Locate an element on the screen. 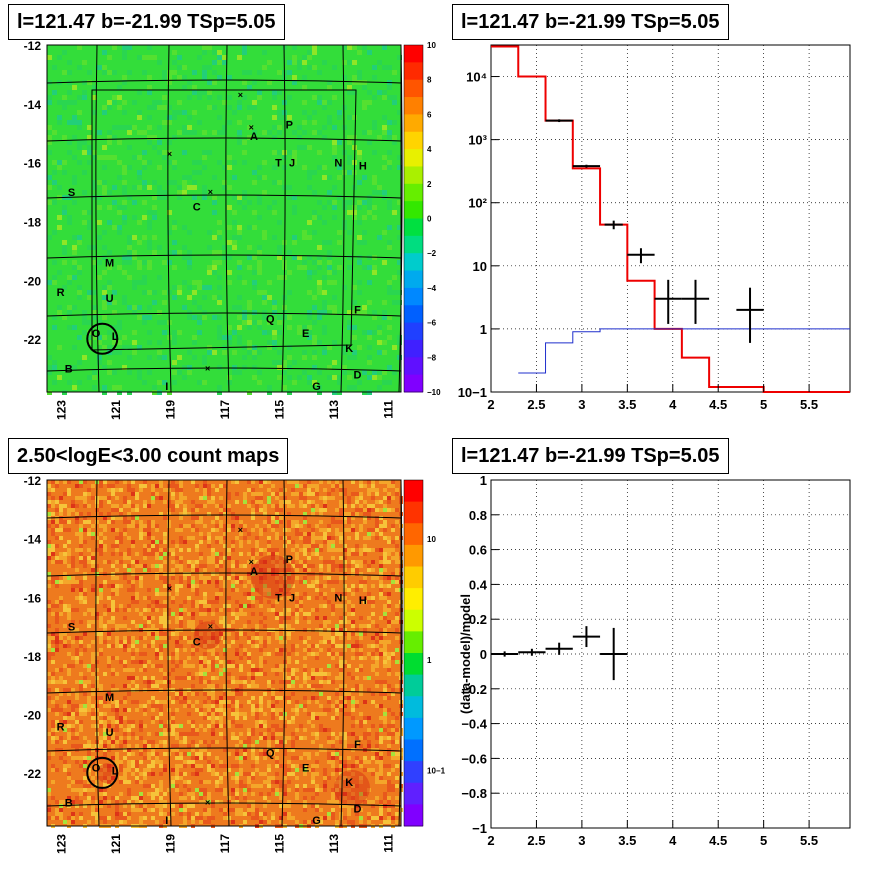 The width and height of the screenshot is (896, 872). y-tick-label: 0.6 is located at coordinates (478, 550).